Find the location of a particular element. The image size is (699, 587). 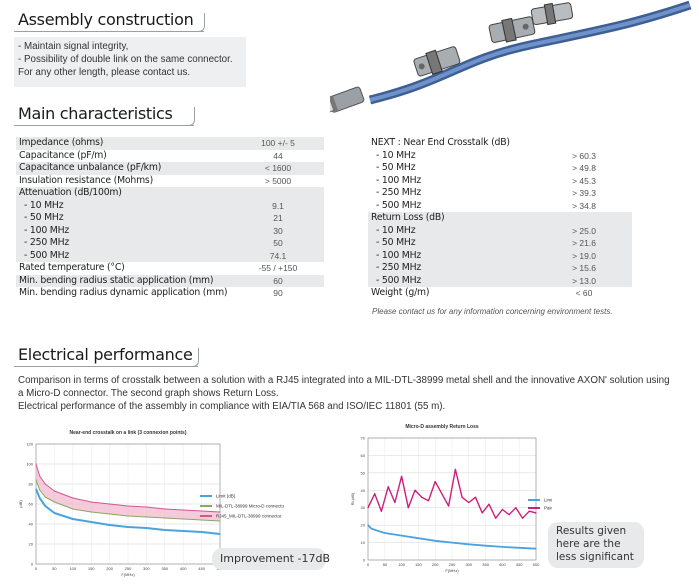

row-value: 50 is located at coordinates (278, 243).